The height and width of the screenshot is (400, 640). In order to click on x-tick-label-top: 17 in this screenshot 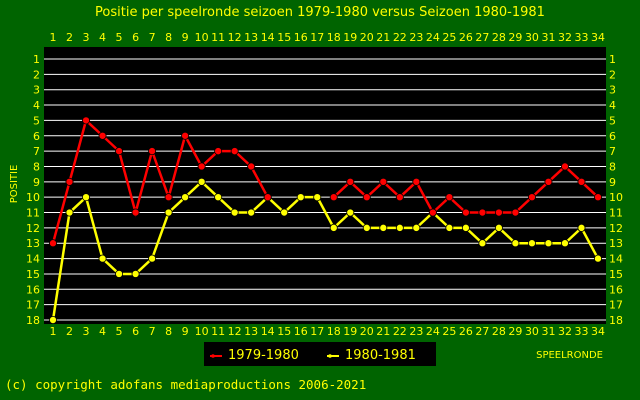, I will do `click(317, 37)`.